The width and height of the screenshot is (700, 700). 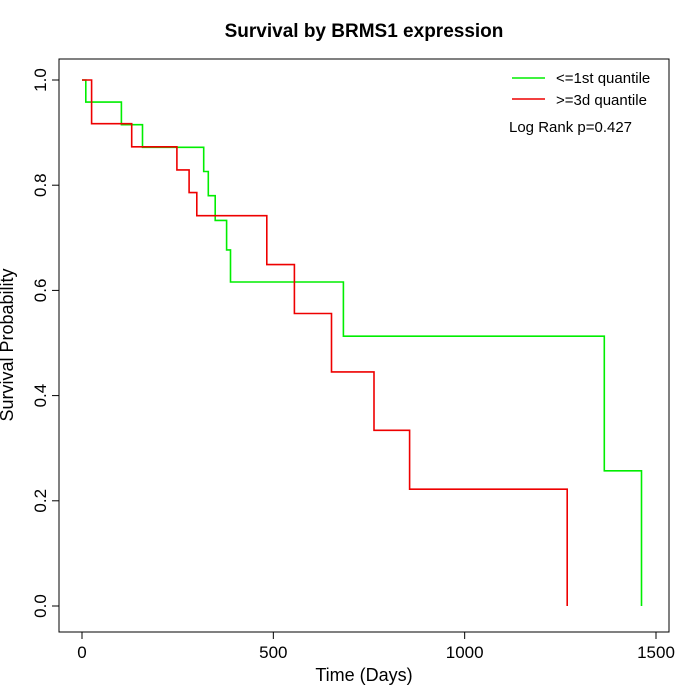 I want to click on y-tick-label: 0.8, so click(x=40, y=185).